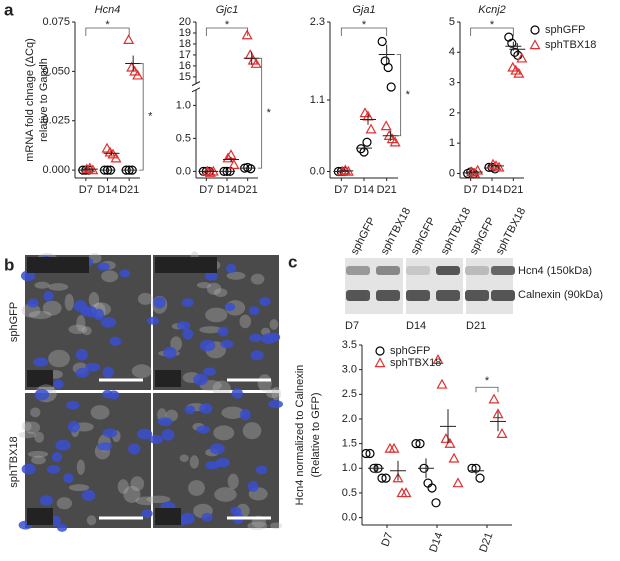  Describe the element at coordinates (300, 435) in the screenshot. I see `y-axis-label: Hcn4 normalized to Calnexin` at that location.